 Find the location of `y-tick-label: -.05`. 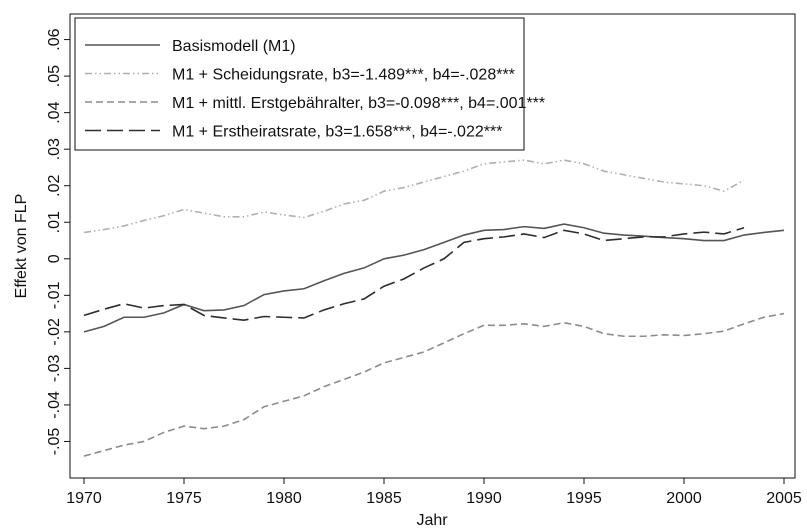

y-tick-label: -.05 is located at coordinates (54, 442).